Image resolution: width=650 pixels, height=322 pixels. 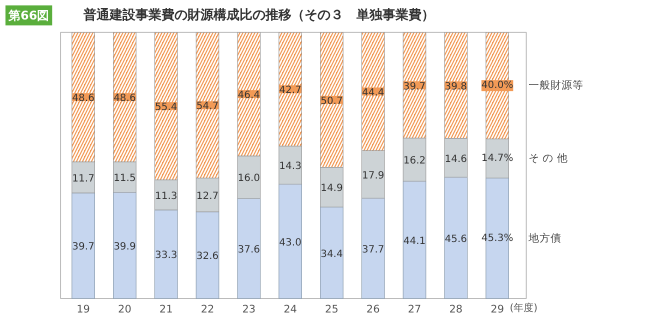 I want to click on data-label: 40.0%, so click(x=497, y=86).